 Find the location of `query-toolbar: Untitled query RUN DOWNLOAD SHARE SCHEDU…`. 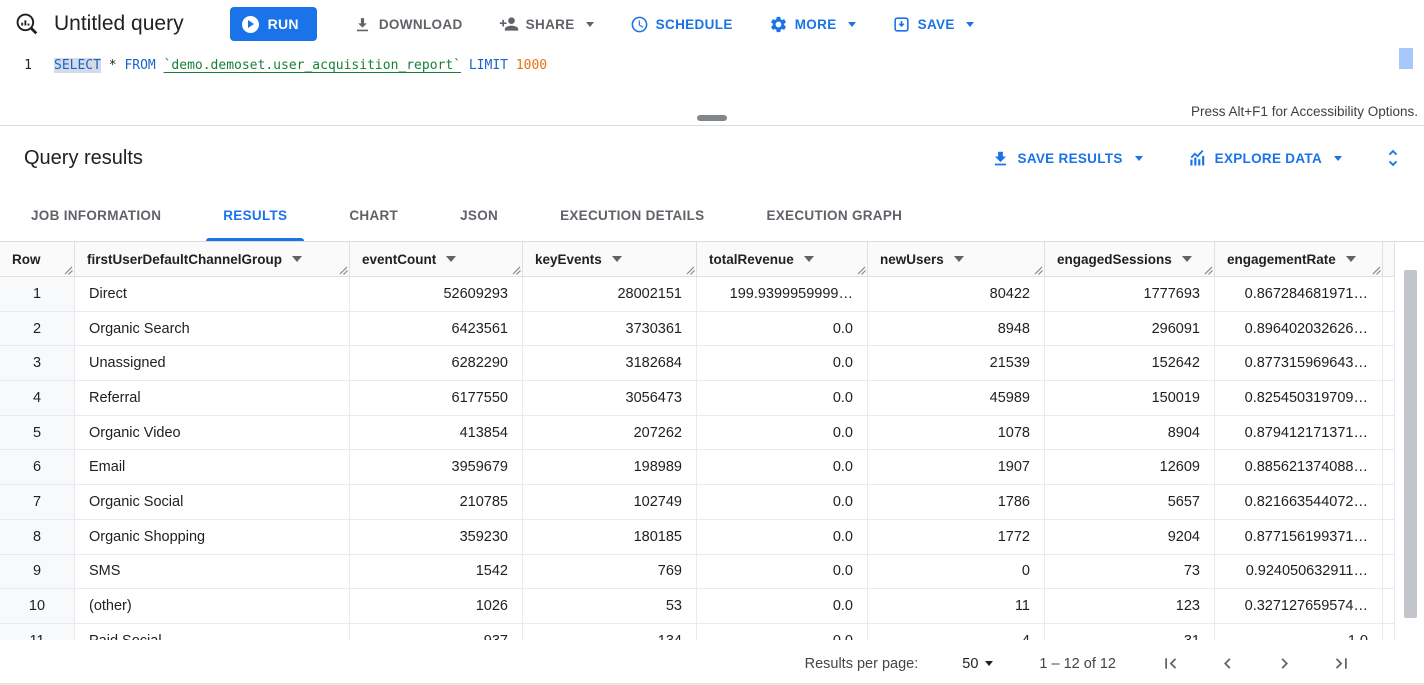

query-toolbar: Untitled query RUN DOWNLOAD SHARE SCHEDU… is located at coordinates (712, 24).